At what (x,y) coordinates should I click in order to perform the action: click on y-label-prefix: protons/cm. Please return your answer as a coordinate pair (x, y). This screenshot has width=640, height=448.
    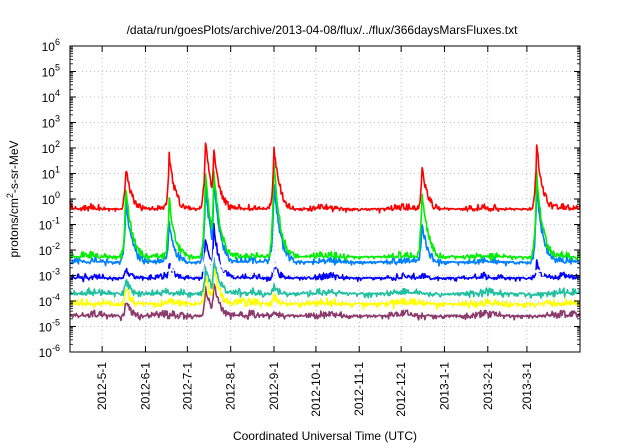
    Looking at the image, I should click on (14, 227).